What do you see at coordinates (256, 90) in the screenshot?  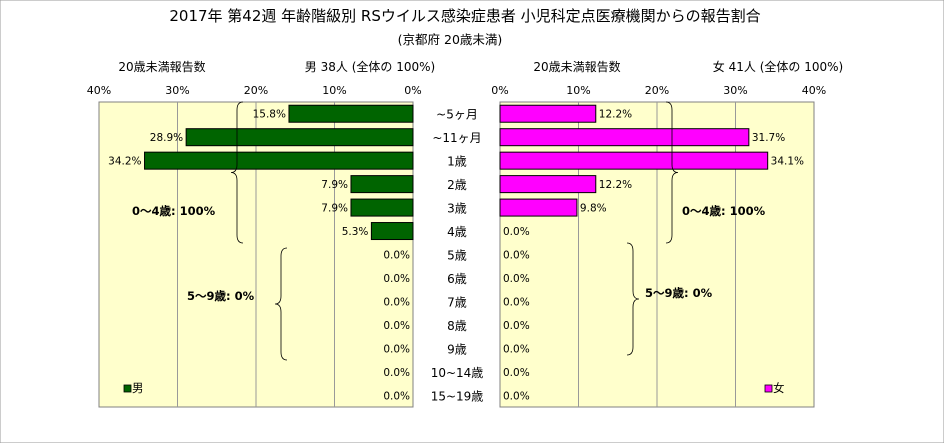 I see `male-tick-label: 20%` at bounding box center [256, 90].